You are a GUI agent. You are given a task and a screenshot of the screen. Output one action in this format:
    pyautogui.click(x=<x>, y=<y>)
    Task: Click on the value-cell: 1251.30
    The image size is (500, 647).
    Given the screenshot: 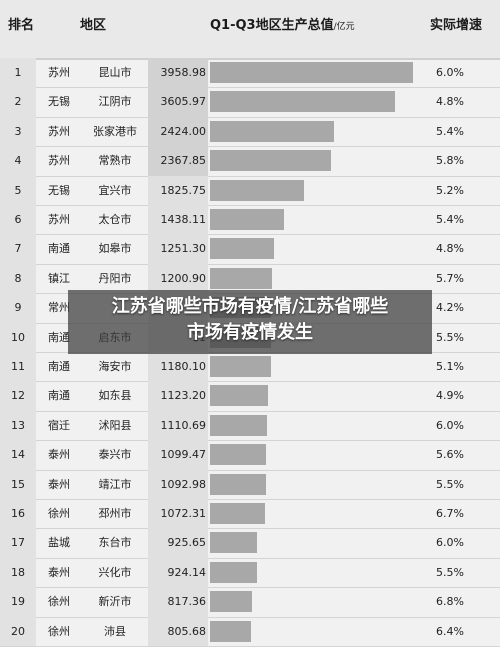 What is the action you would take?
    pyautogui.click(x=183, y=249)
    